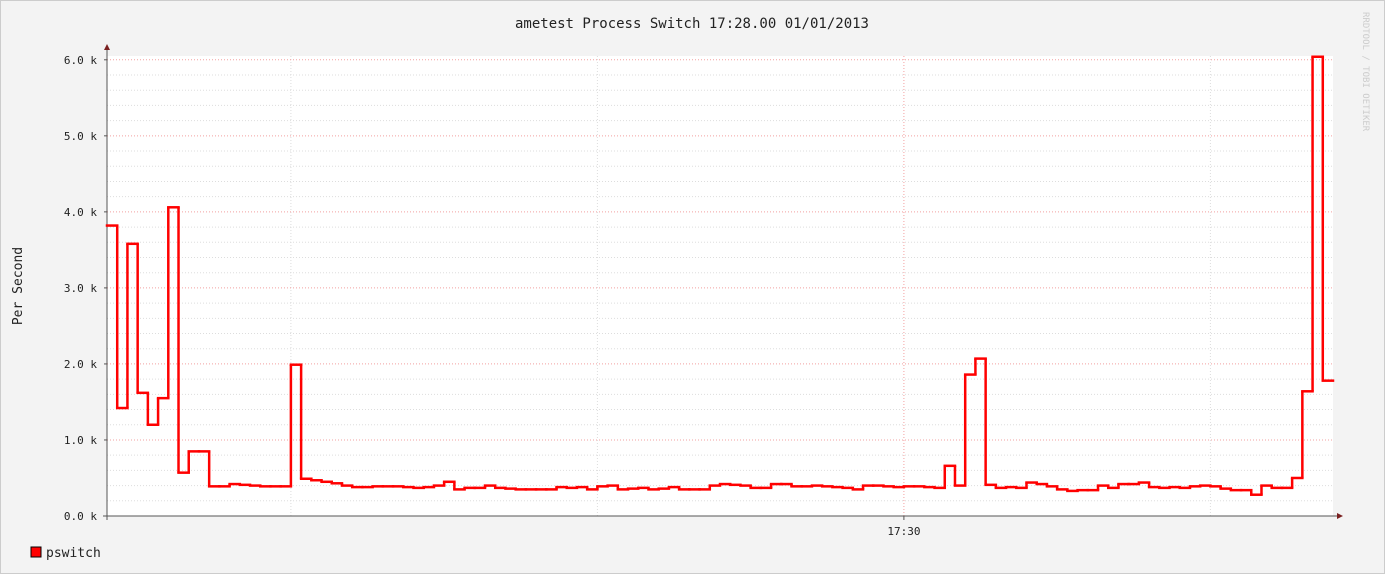 This screenshot has height=574, width=1385. Describe the element at coordinates (903, 531) in the screenshot. I see `x-tick-label: 17:30` at that location.